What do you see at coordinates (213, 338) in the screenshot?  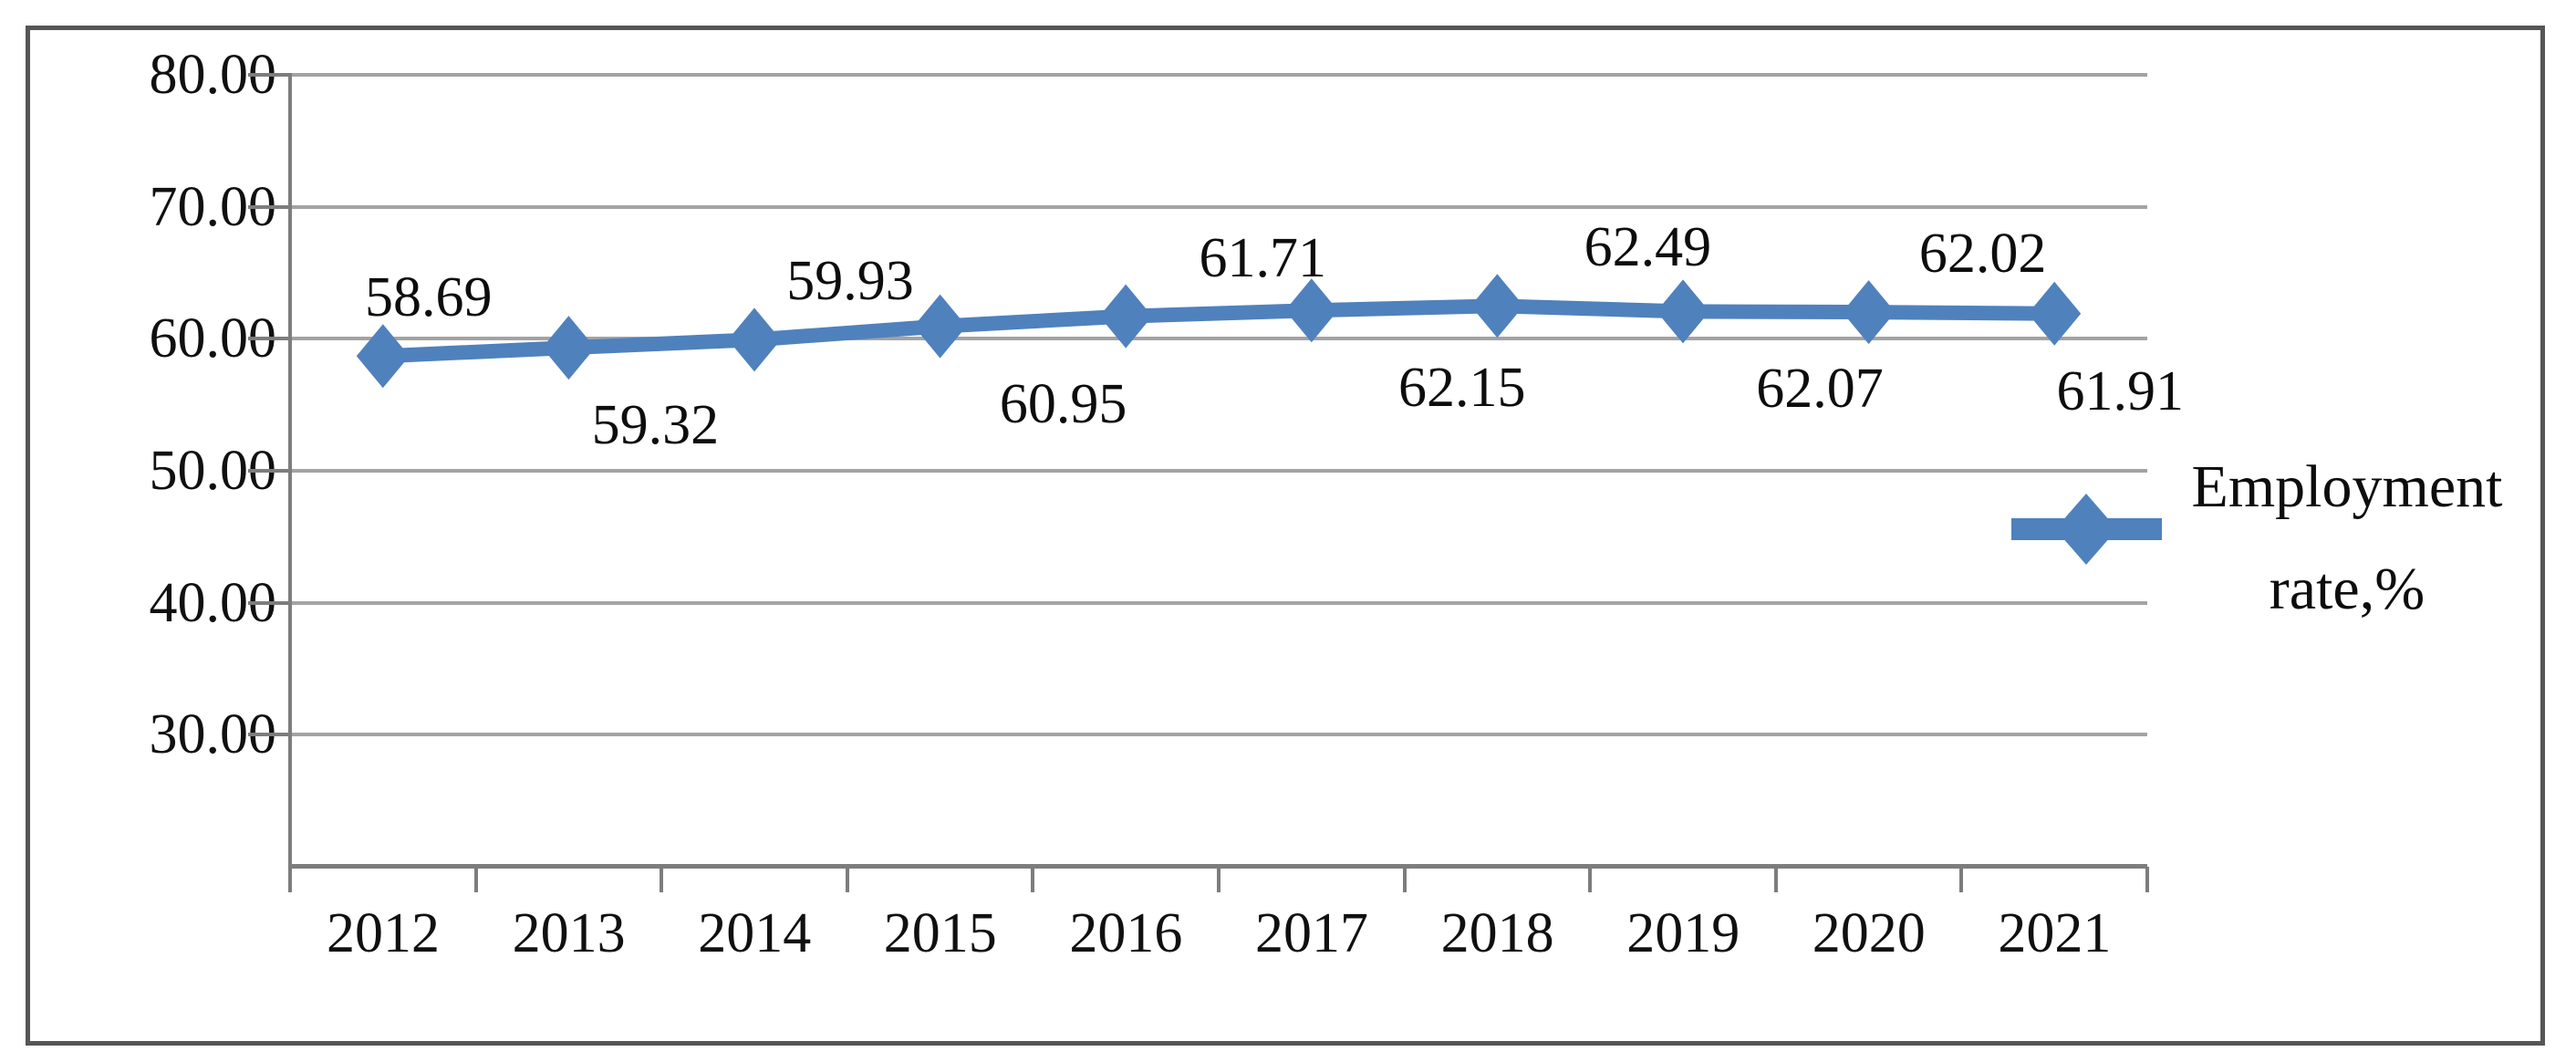 I see `y-axis-label: 60.00` at bounding box center [213, 338].